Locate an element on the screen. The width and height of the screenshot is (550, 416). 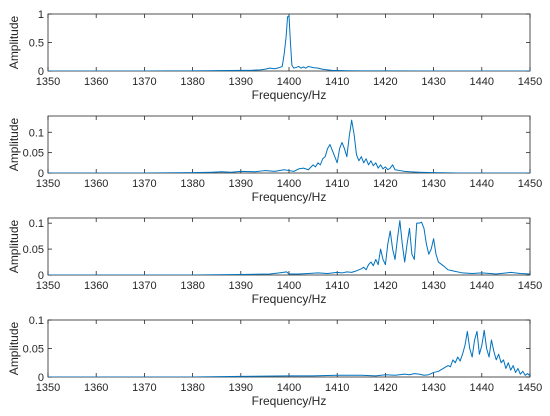
y-tick-label: 1 is located at coordinates (41, 15).